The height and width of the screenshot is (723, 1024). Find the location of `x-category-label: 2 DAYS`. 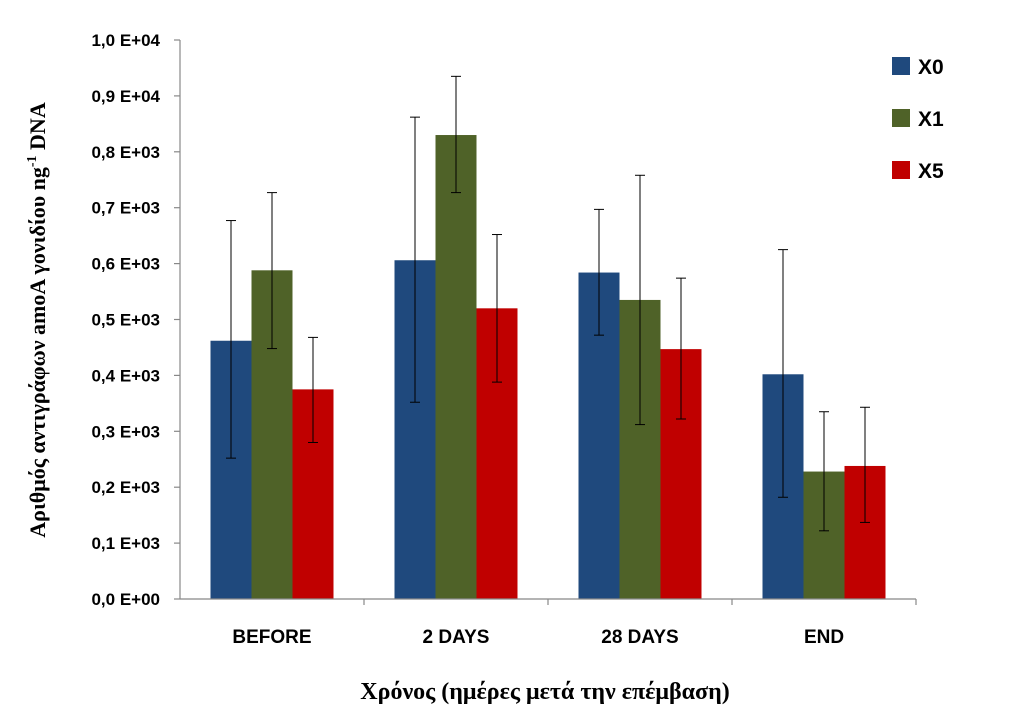

x-category-label: 2 DAYS is located at coordinates (456, 637).